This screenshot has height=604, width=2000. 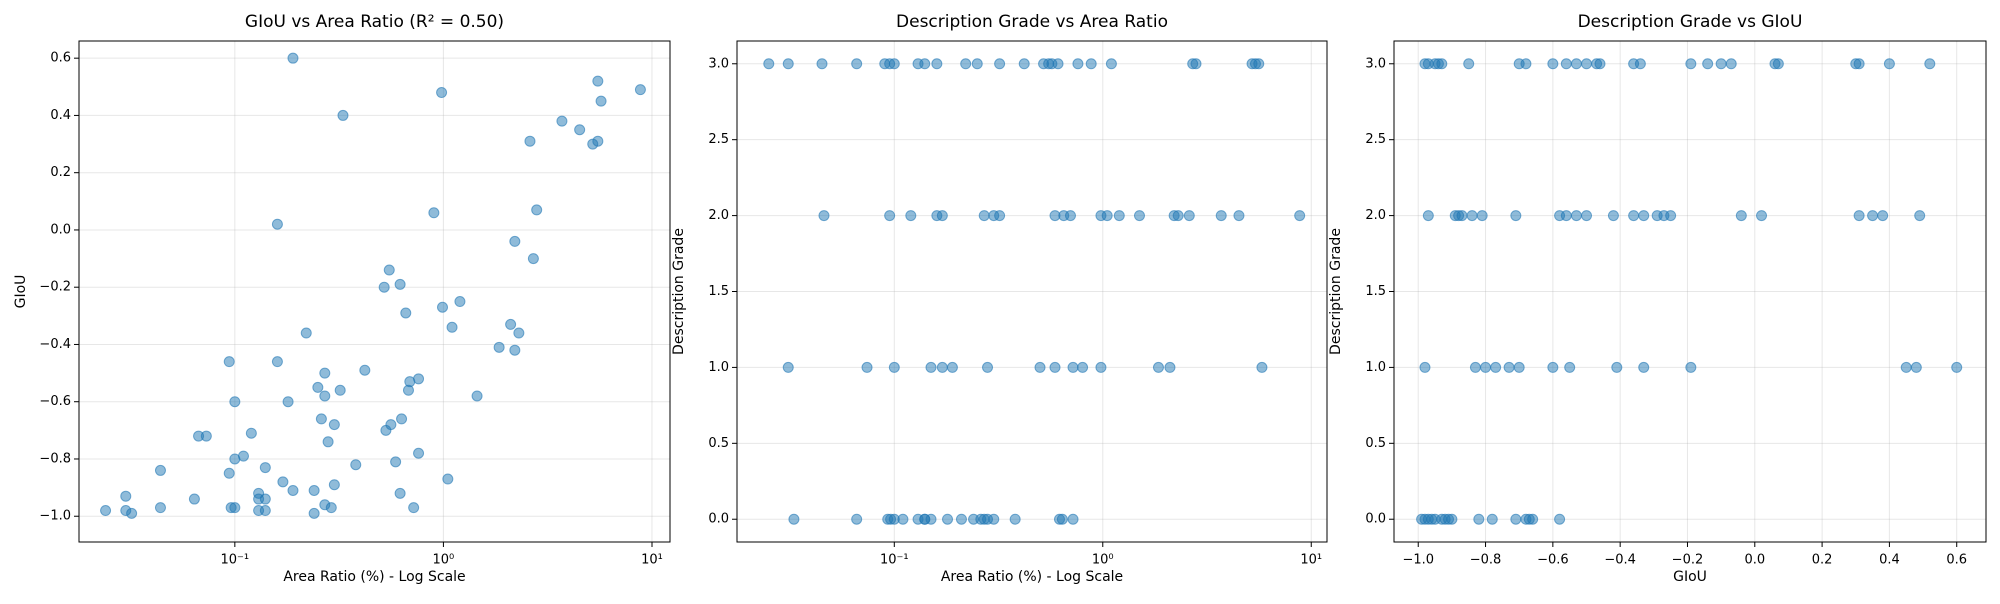 What do you see at coordinates (444, 560) in the screenshot?
I see `x-tick-label: 10⁰` at bounding box center [444, 560].